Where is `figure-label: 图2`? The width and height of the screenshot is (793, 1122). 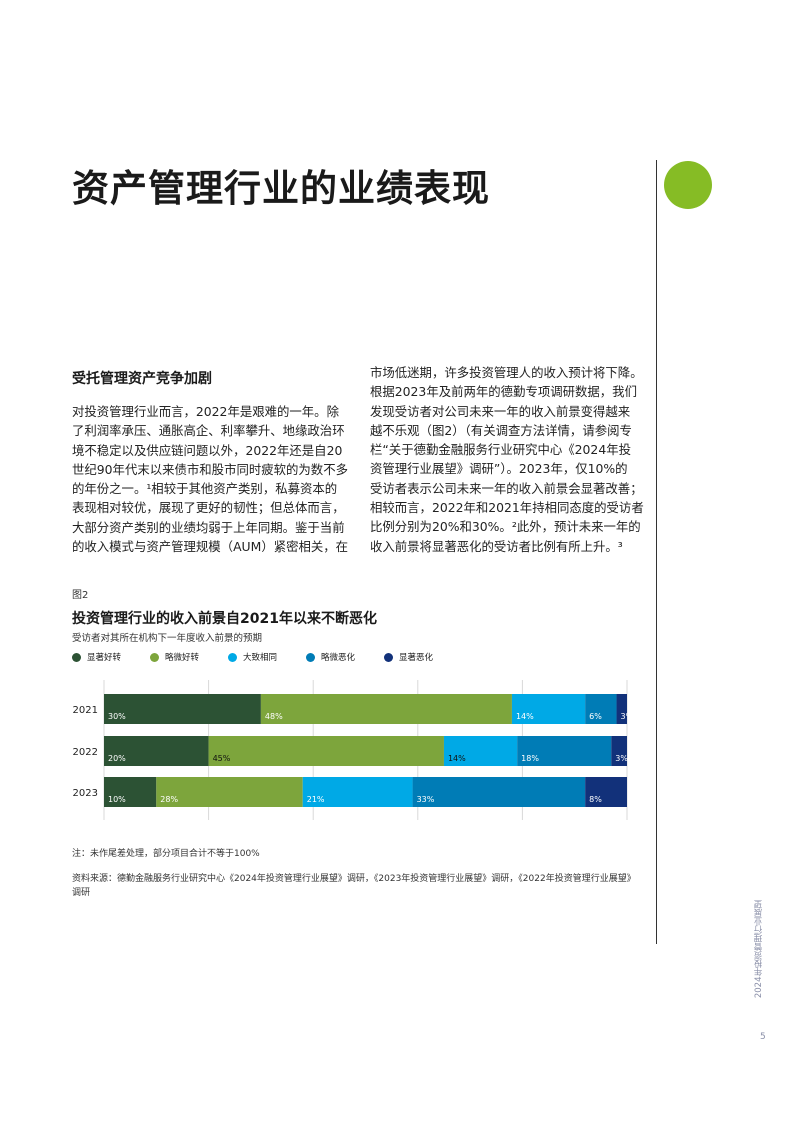
figure-label: 图2 is located at coordinates (80, 595).